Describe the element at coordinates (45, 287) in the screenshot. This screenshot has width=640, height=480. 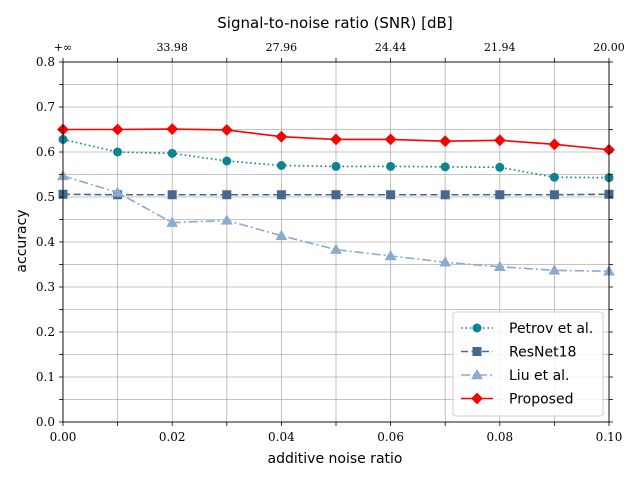
I see `y-tick-label: 0.3` at that location.